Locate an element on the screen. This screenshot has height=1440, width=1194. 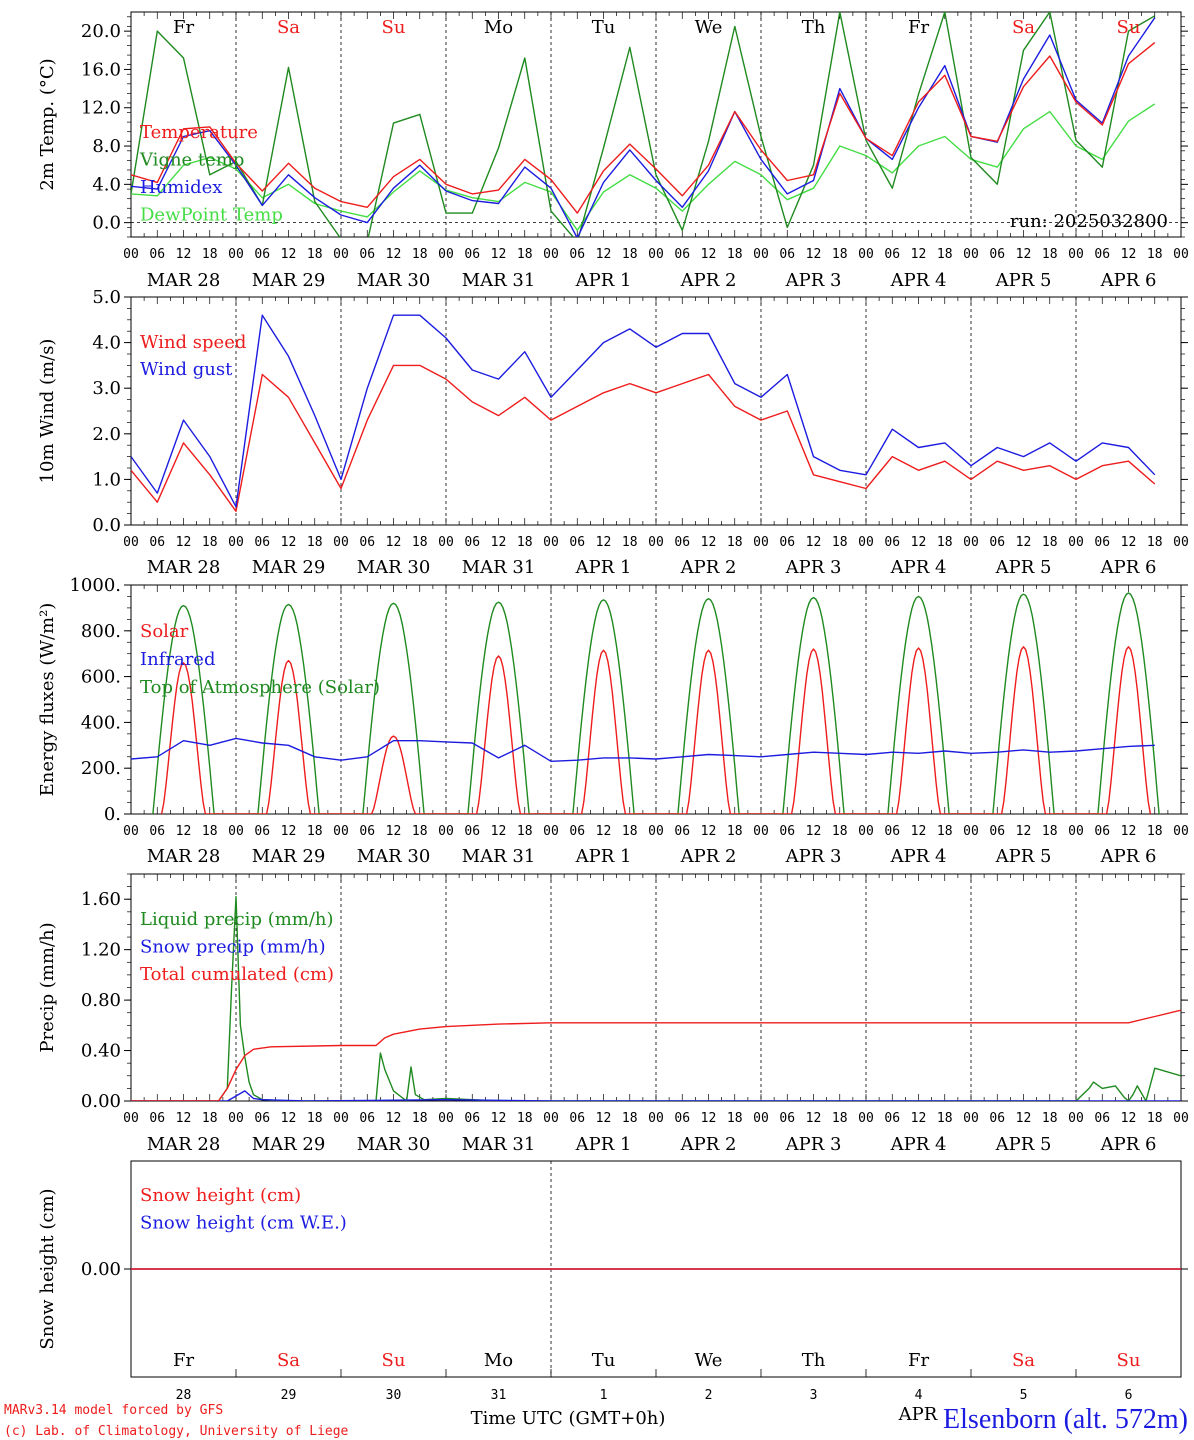
series-line-humidex is located at coordinates (643, 127).